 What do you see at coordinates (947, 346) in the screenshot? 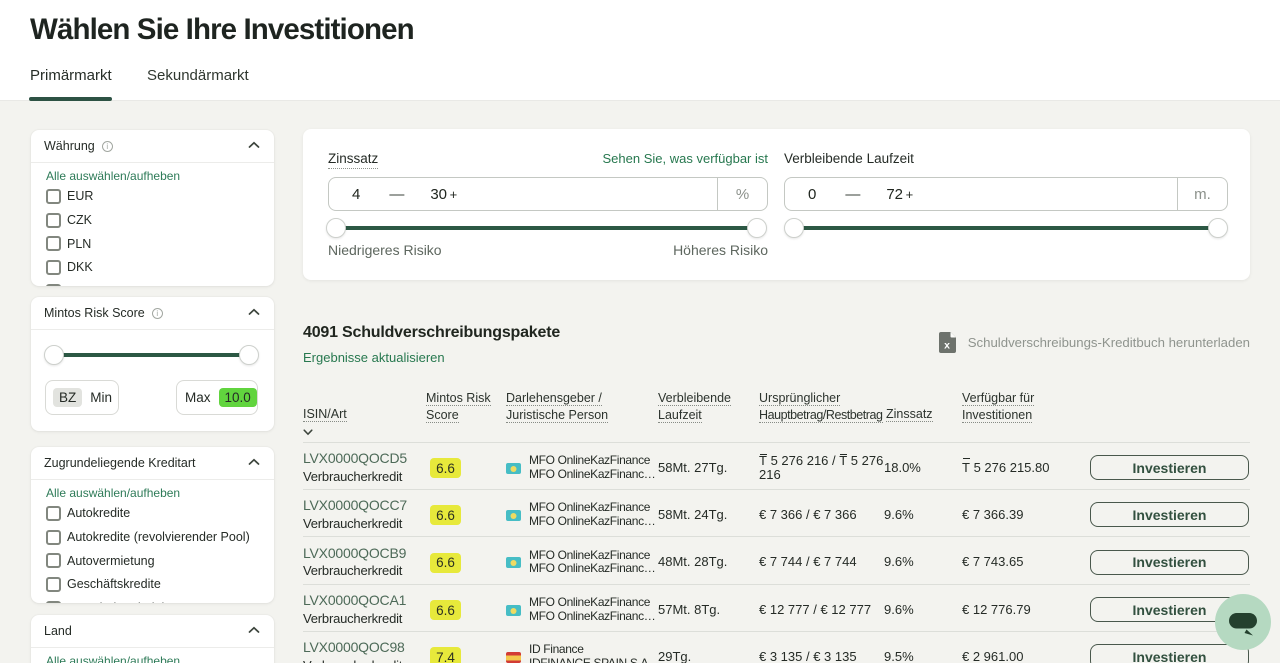
I see `svg-text: x` at bounding box center [947, 346].